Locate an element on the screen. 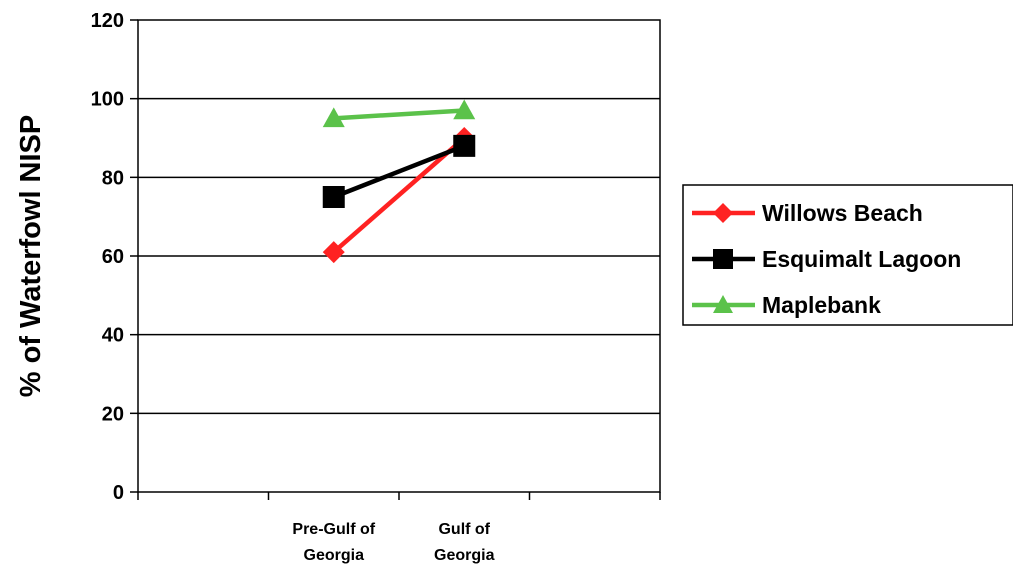  legend-label: Maplebank is located at coordinates (821, 305).